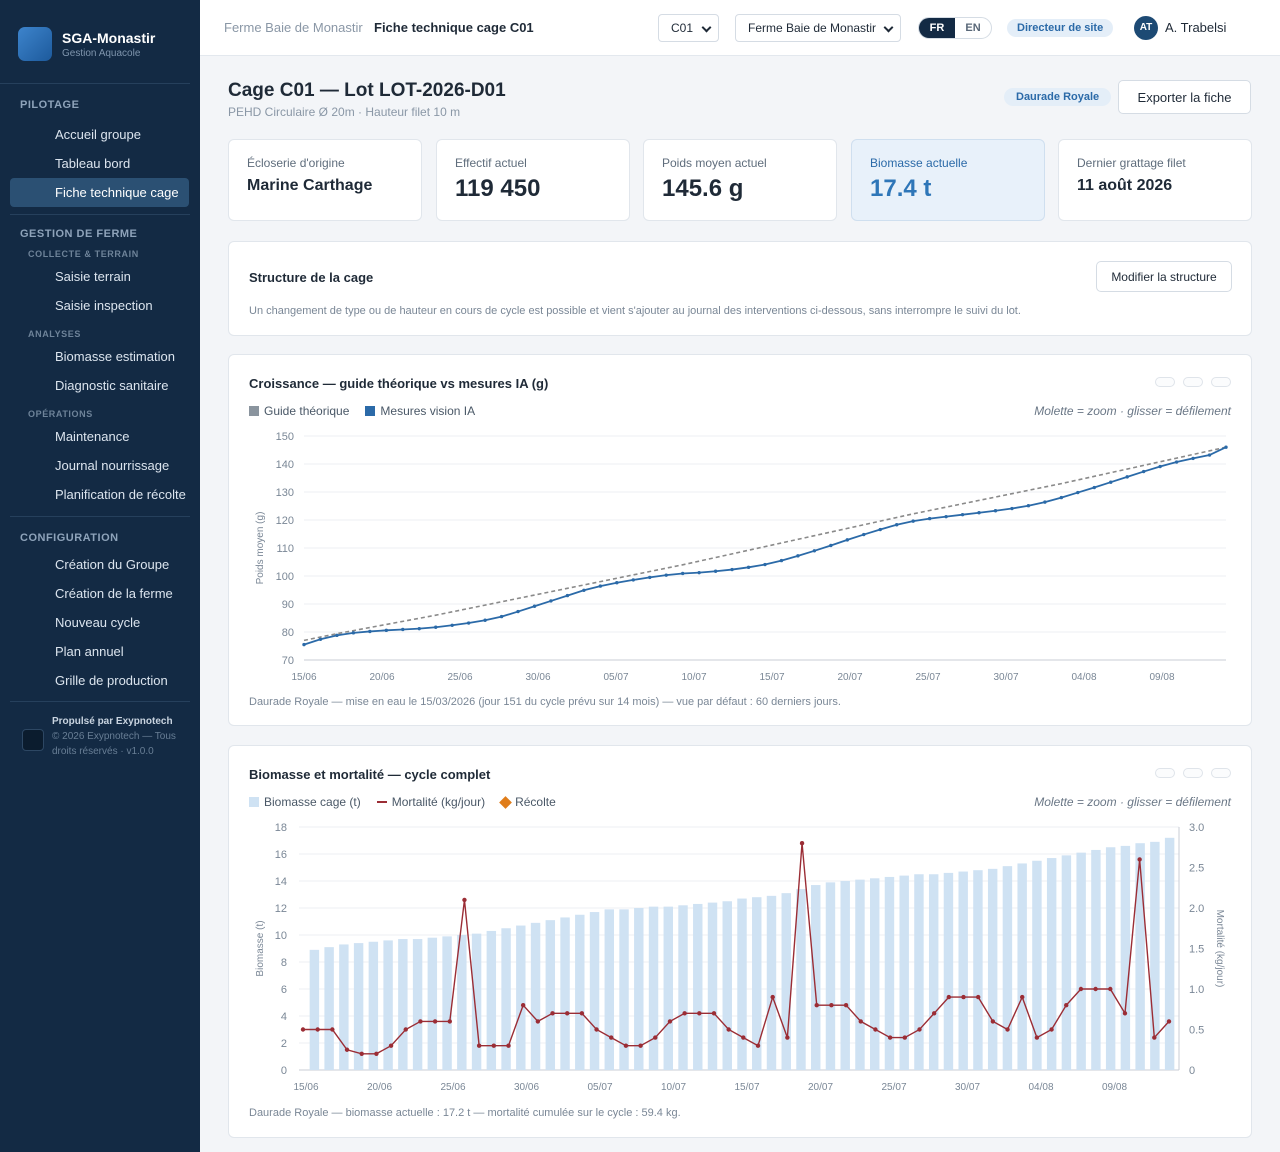  Describe the element at coordinates (430, 802) in the screenshot. I see `legend-item-mortality: Mortalité (kg/jour)` at that location.